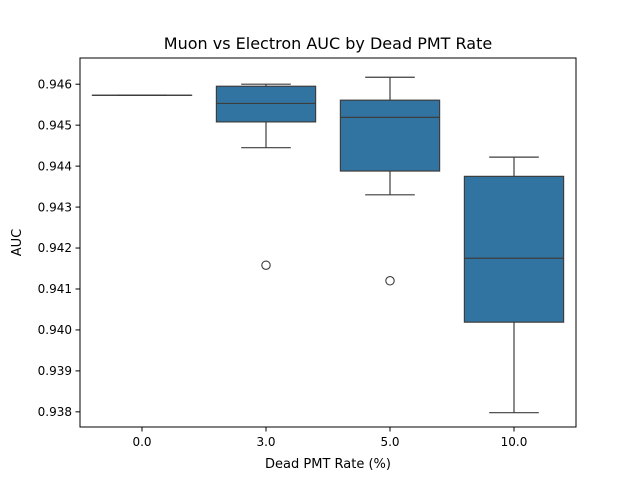  I want to click on x-tick-label: 10.0, so click(514, 442).